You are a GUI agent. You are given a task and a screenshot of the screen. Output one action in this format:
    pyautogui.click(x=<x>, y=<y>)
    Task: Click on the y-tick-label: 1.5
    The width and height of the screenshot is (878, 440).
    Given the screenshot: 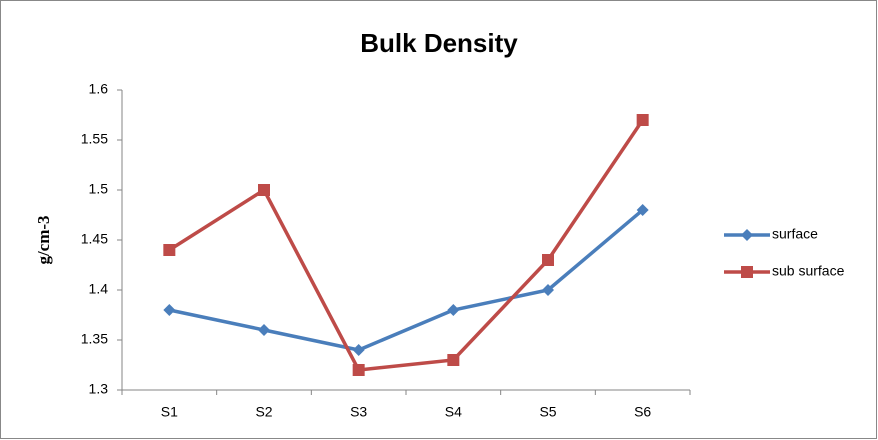 What is the action you would take?
    pyautogui.click(x=99, y=189)
    